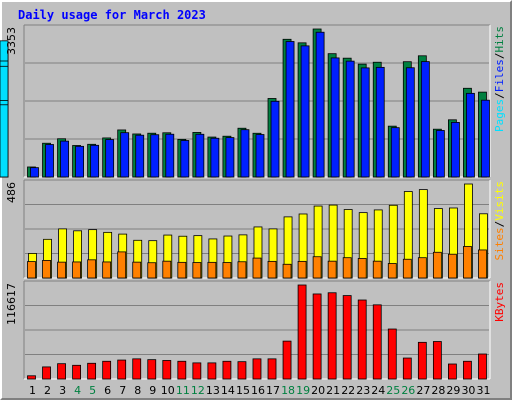  What do you see at coordinates (152, 390) in the screenshot?
I see `day-label-9: 9` at bounding box center [152, 390].